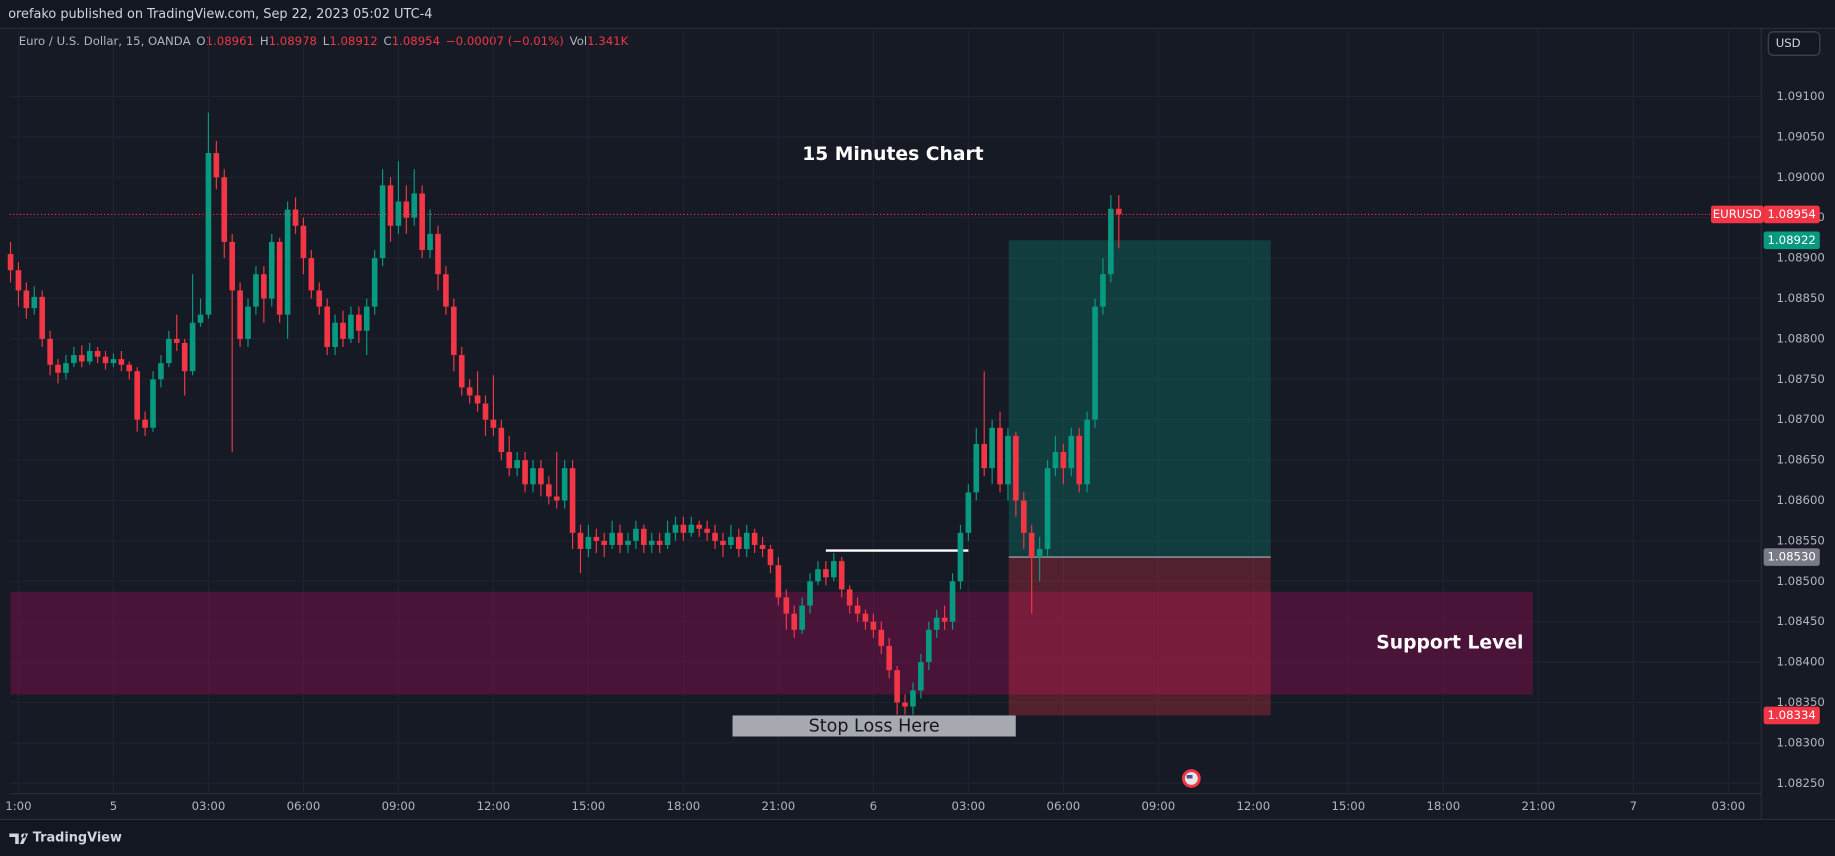  What do you see at coordinates (264, 41) in the screenshot?
I see `legend-label: H` at bounding box center [264, 41].